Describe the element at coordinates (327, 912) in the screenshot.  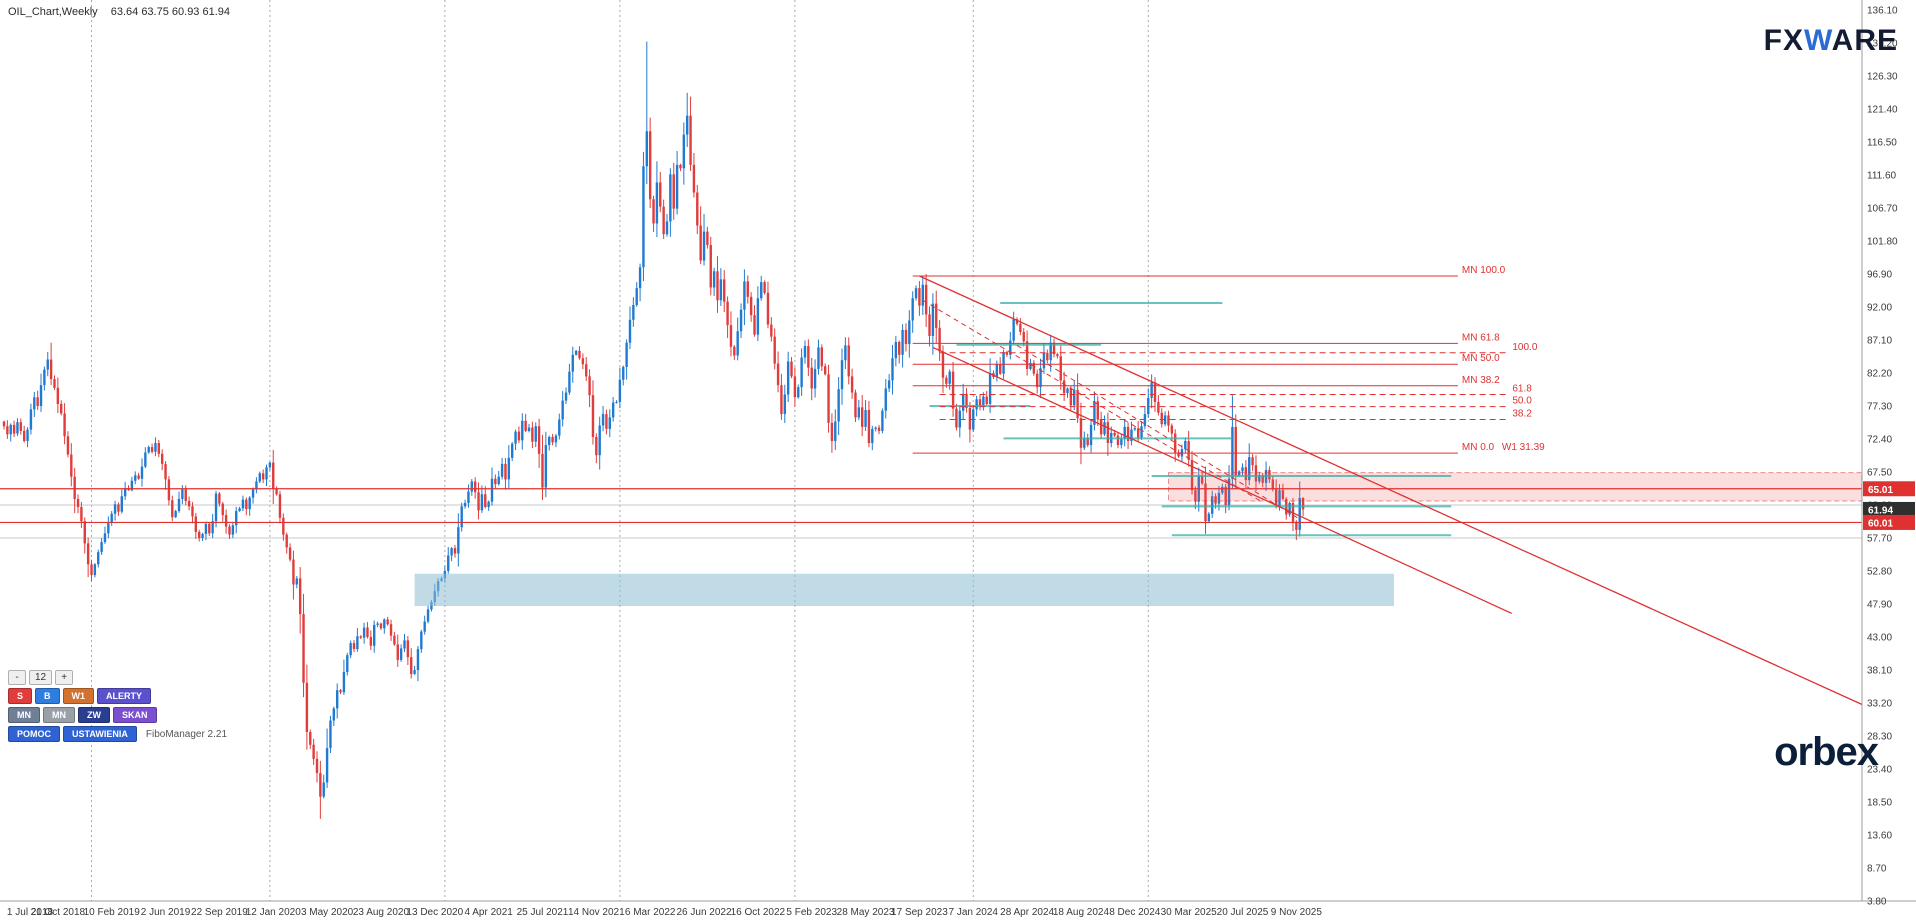
I see `date-tick: 3 May 2020` at that location.